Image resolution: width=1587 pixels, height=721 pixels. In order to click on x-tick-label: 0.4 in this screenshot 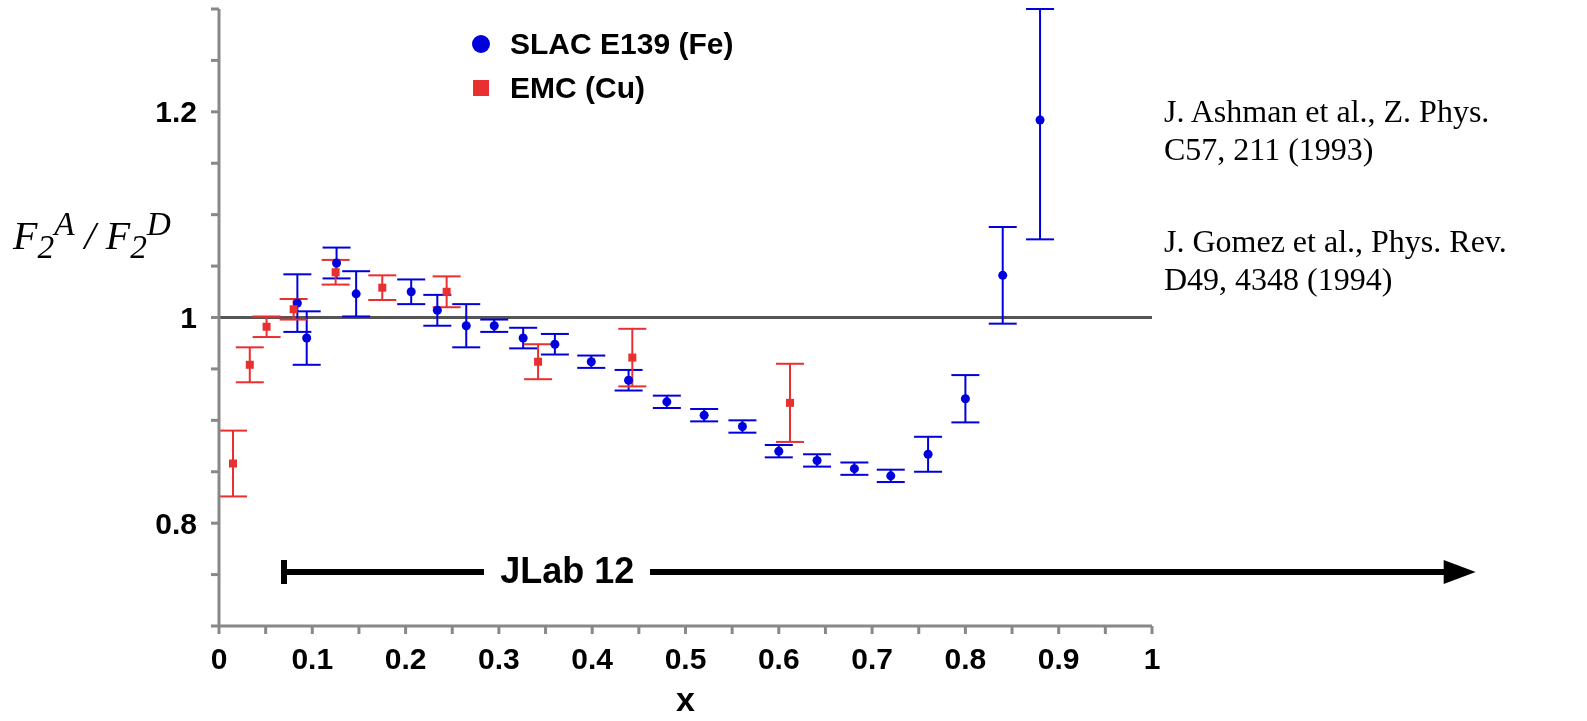, I will do `click(592, 659)`.